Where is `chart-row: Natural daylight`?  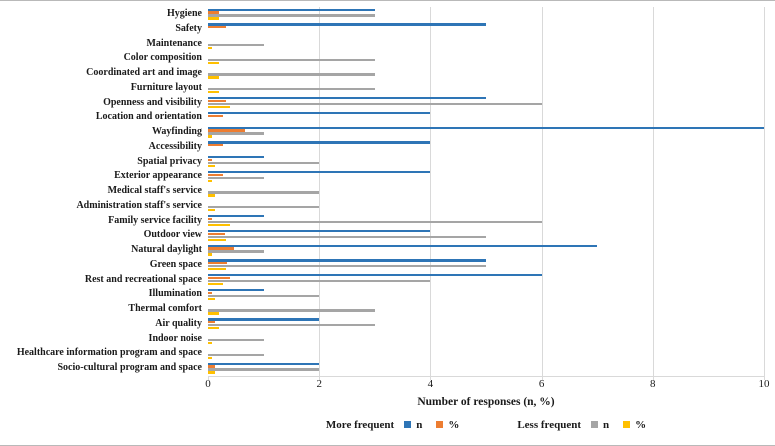
chart-row: Natural daylight is located at coordinates (387, 250).